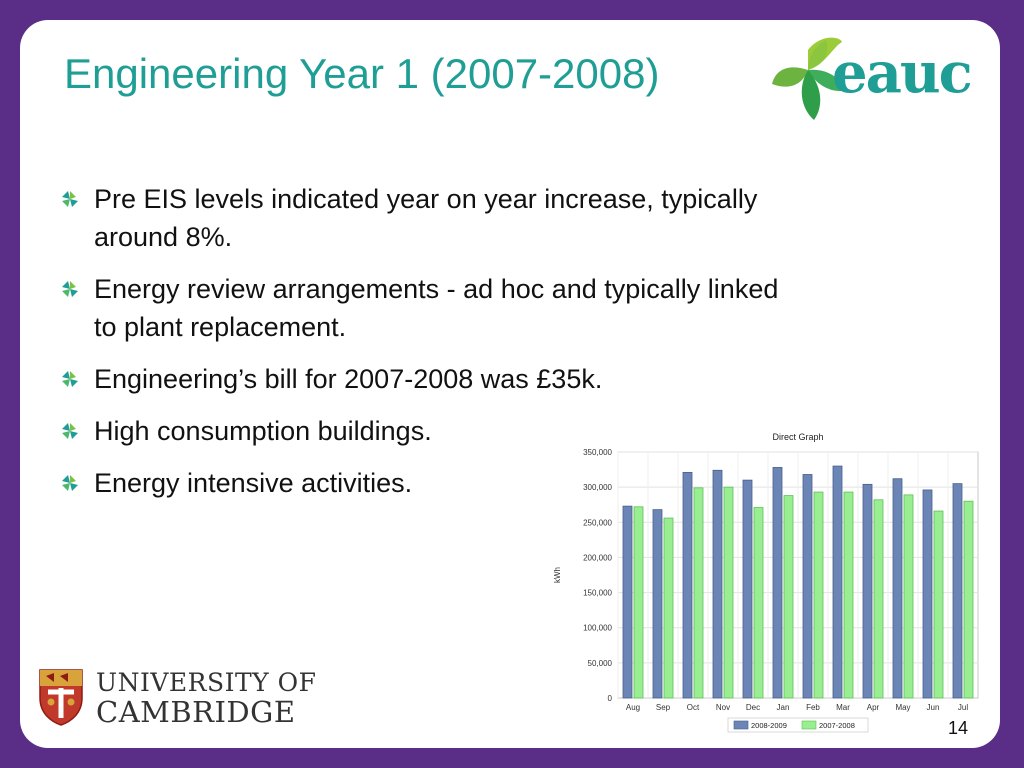  Describe the element at coordinates (693, 707) in the screenshot. I see `x-tick-label: Oct` at that location.